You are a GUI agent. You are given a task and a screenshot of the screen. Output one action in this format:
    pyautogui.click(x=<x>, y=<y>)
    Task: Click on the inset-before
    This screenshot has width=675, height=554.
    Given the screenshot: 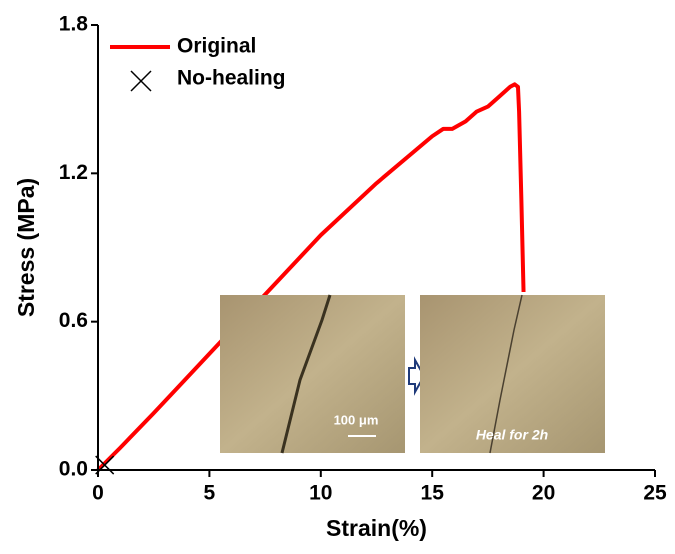 What is the action you would take?
    pyautogui.click(x=312, y=374)
    